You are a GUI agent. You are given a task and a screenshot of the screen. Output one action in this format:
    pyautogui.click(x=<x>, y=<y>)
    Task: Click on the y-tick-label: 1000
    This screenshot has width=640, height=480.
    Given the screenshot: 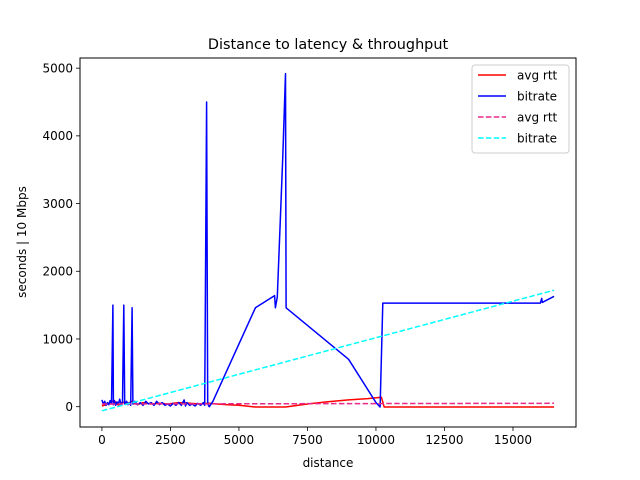 What is the action you would take?
    pyautogui.click(x=57, y=339)
    